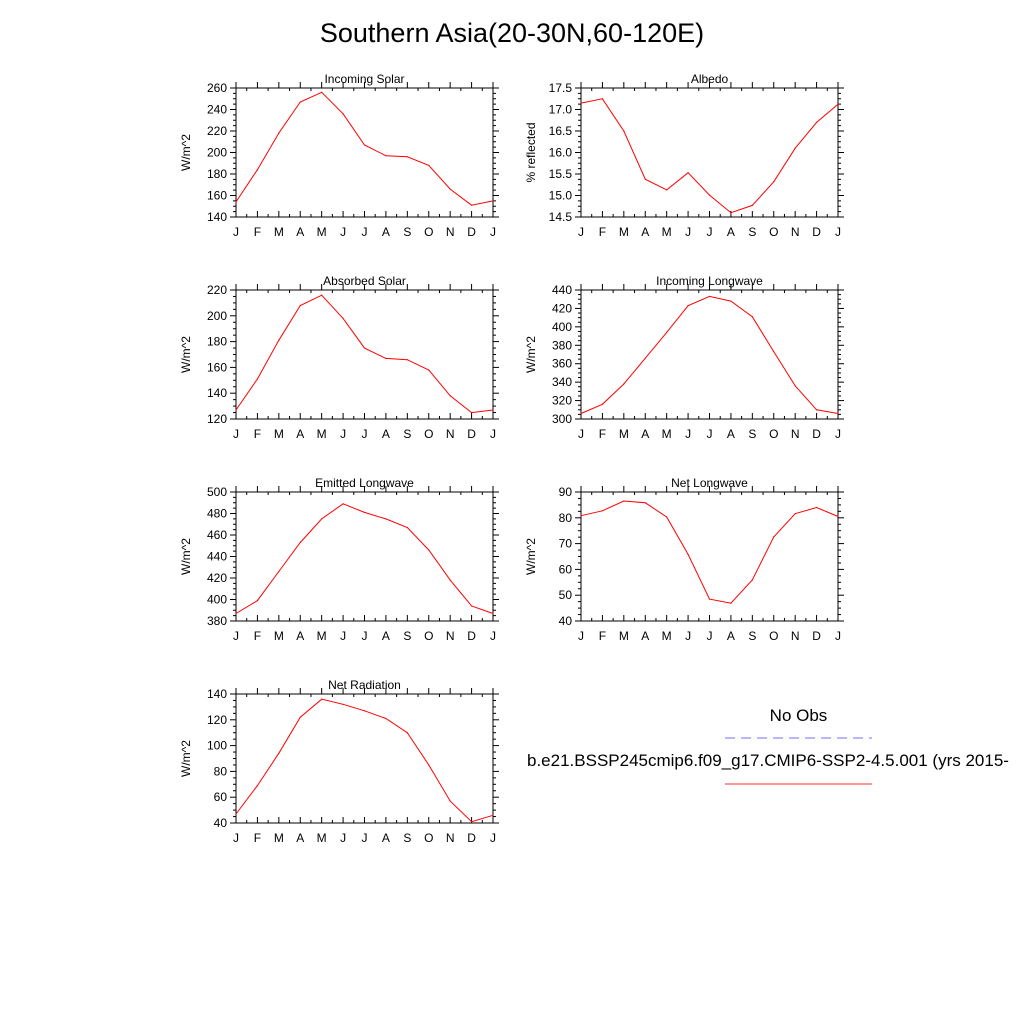  I want to click on y-tick-label: 140, so click(217, 217).